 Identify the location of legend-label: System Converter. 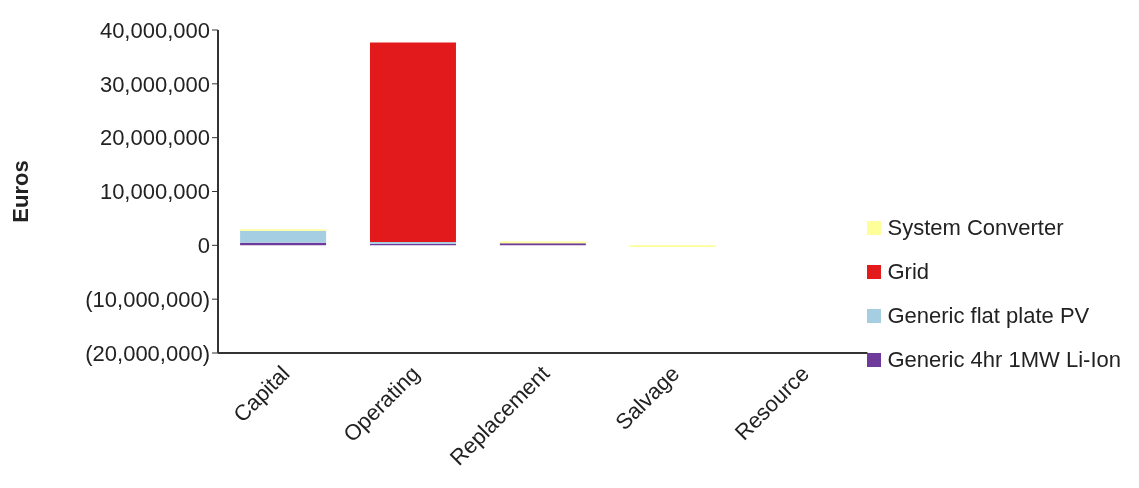
(975, 228).